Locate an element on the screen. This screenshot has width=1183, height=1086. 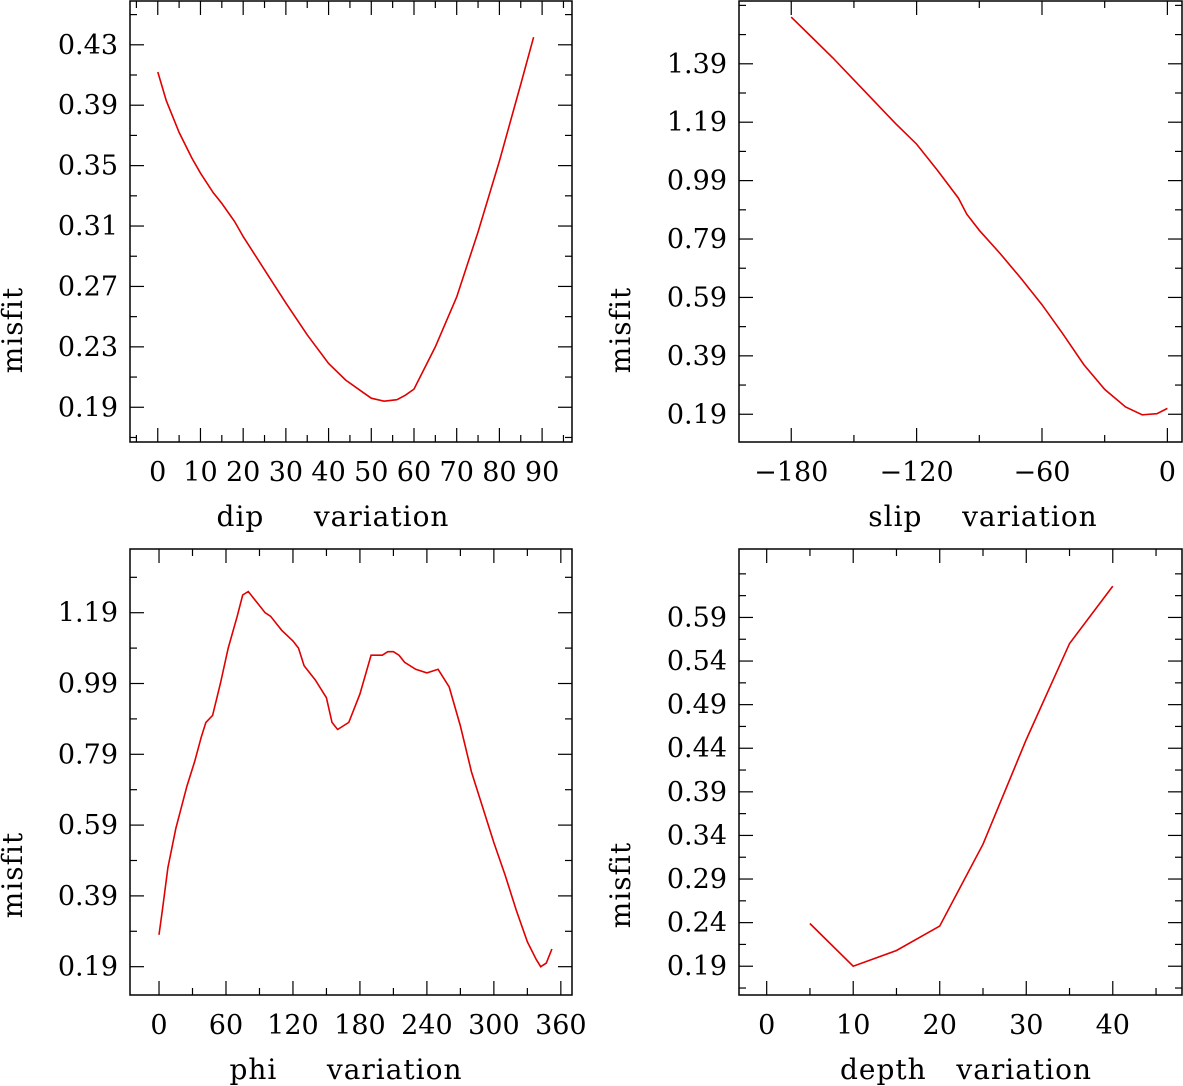
y-tick-label: 0.31 is located at coordinates (88, 226).